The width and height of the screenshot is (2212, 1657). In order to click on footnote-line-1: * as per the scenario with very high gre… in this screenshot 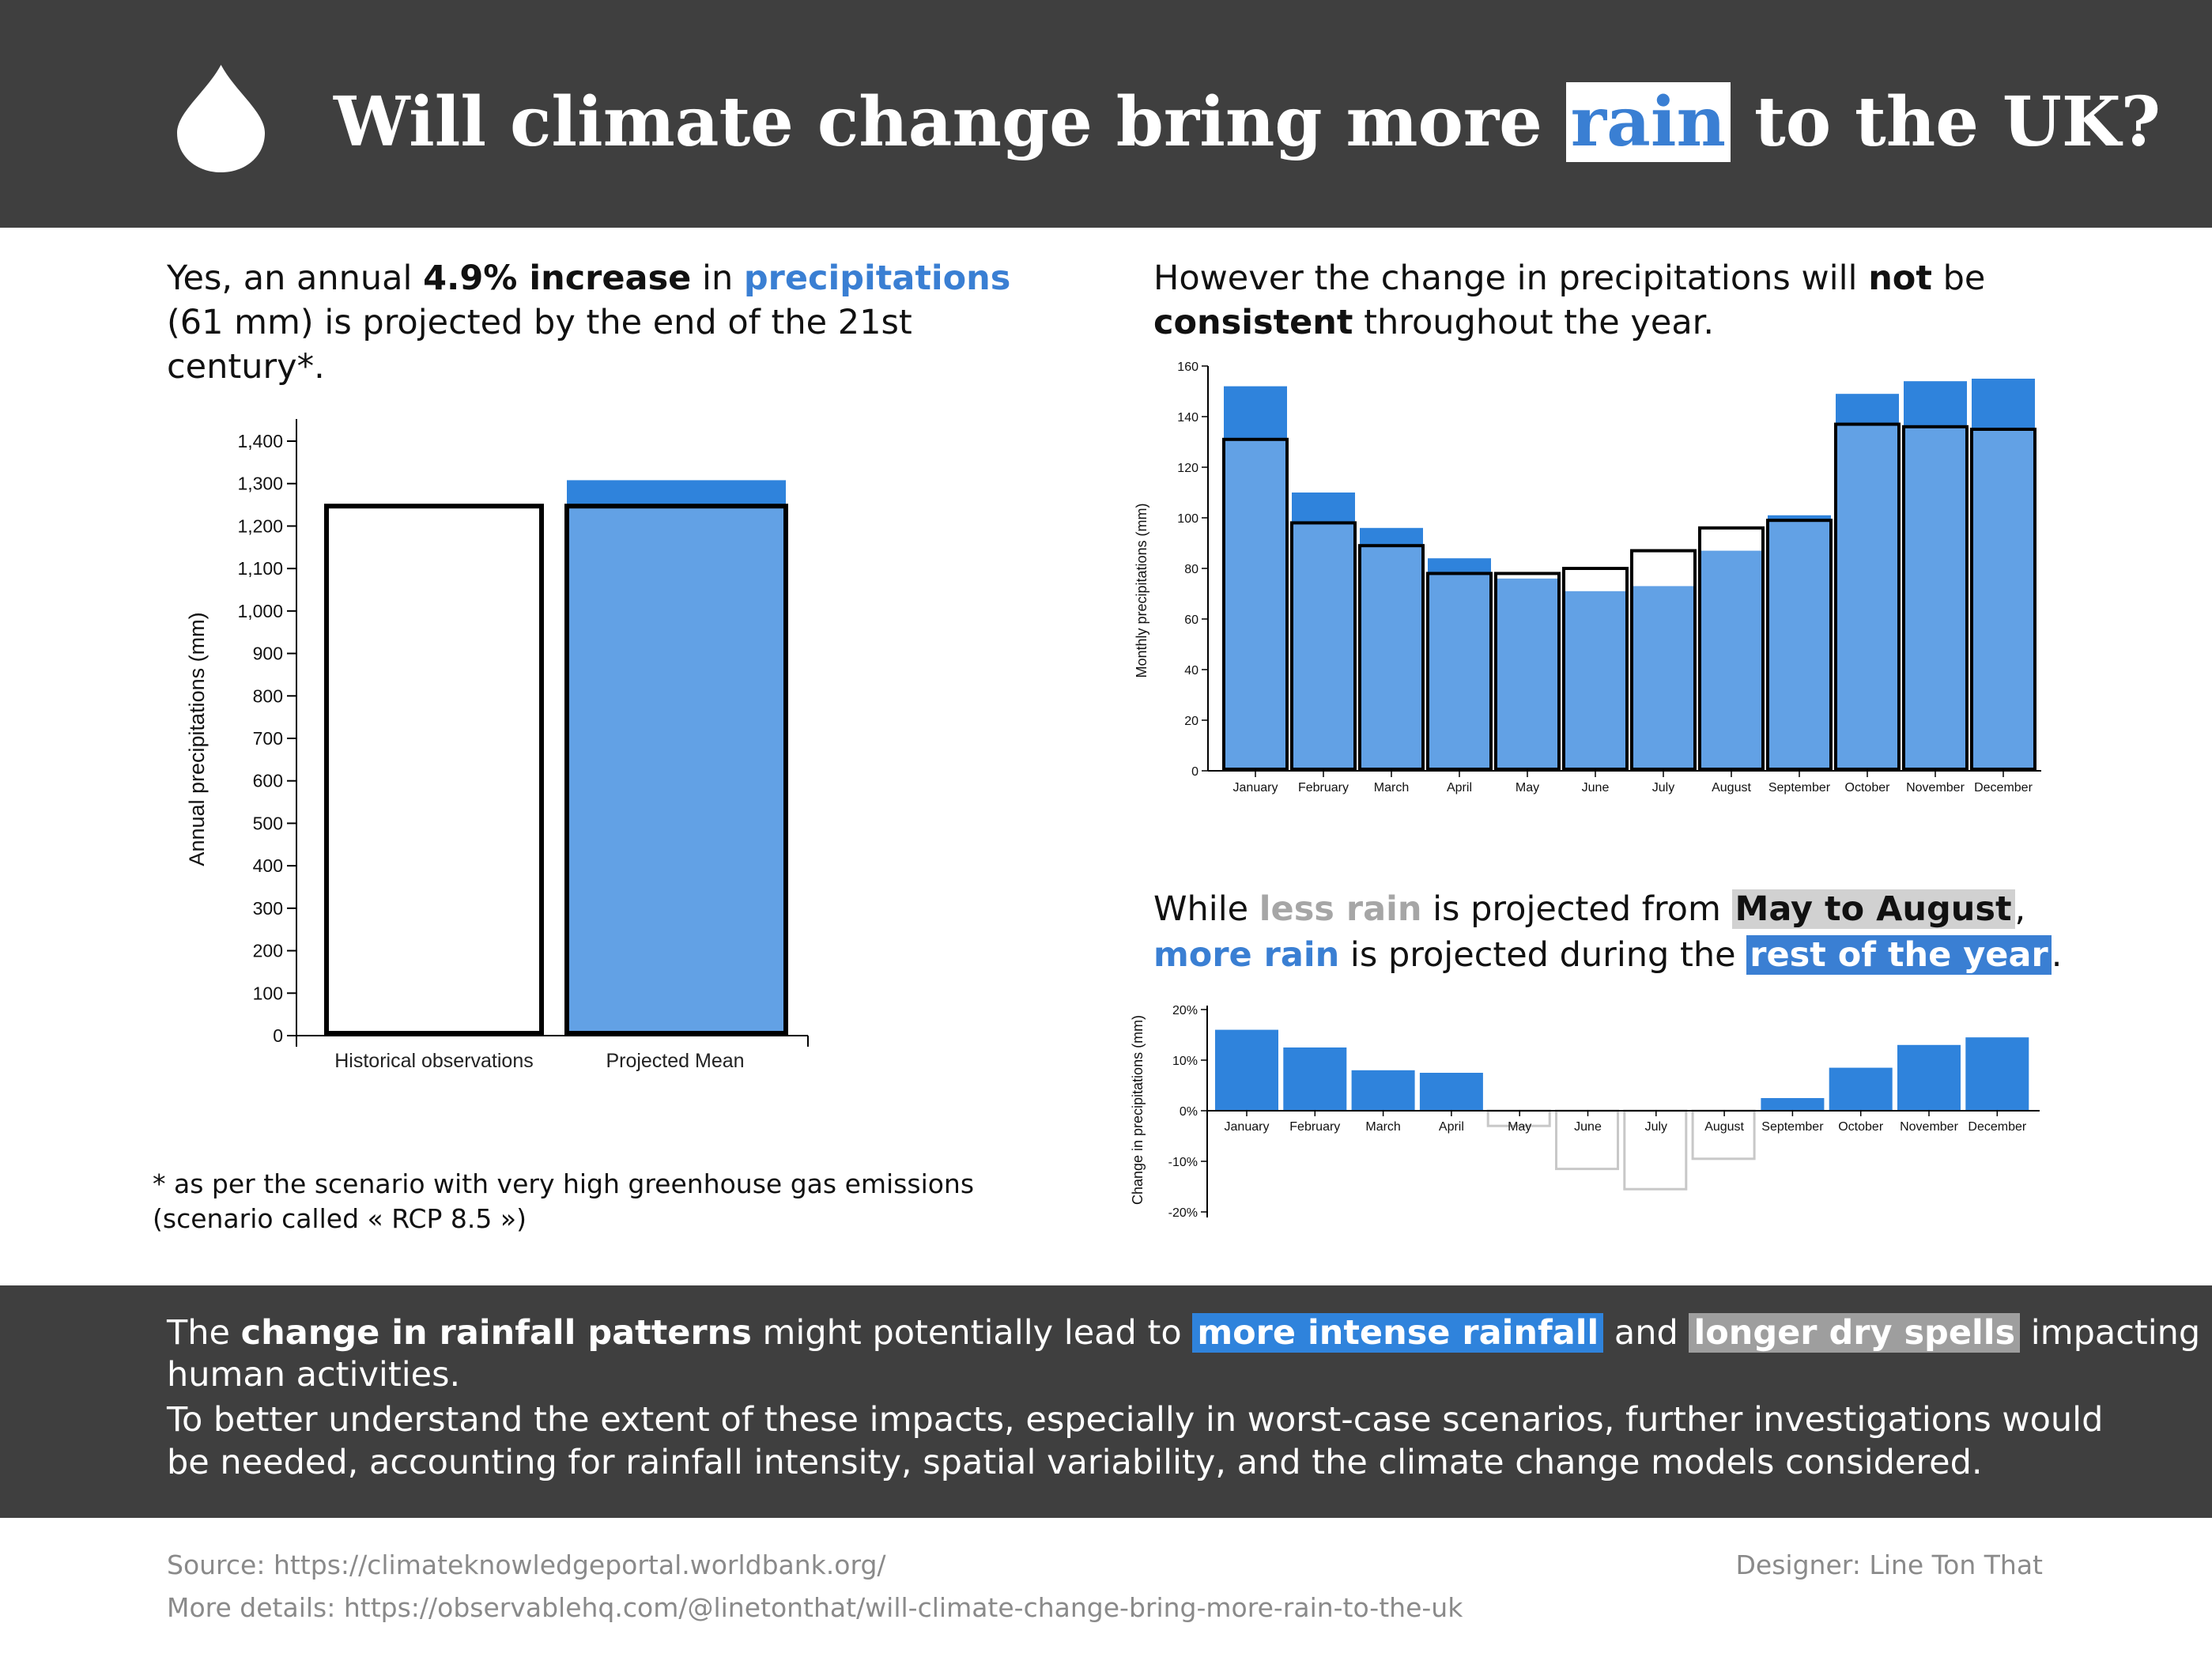, I will do `click(564, 1183)`.